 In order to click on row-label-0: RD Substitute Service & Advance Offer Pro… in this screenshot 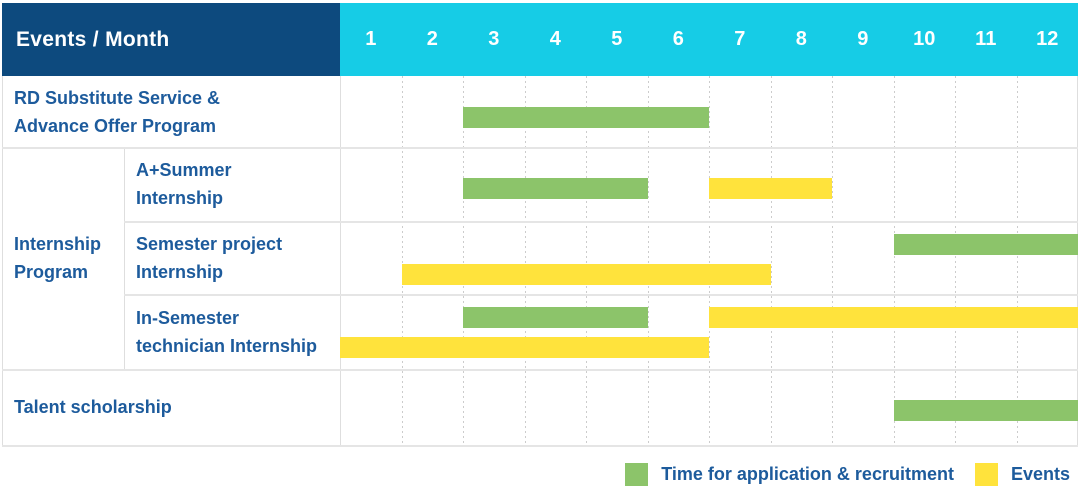, I will do `click(171, 111)`.